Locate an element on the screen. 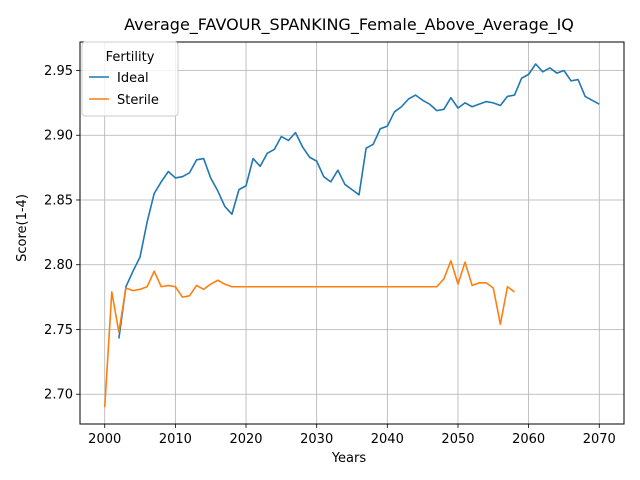 This screenshot has height=480, width=640. x-axis-label: Years is located at coordinates (349, 458).